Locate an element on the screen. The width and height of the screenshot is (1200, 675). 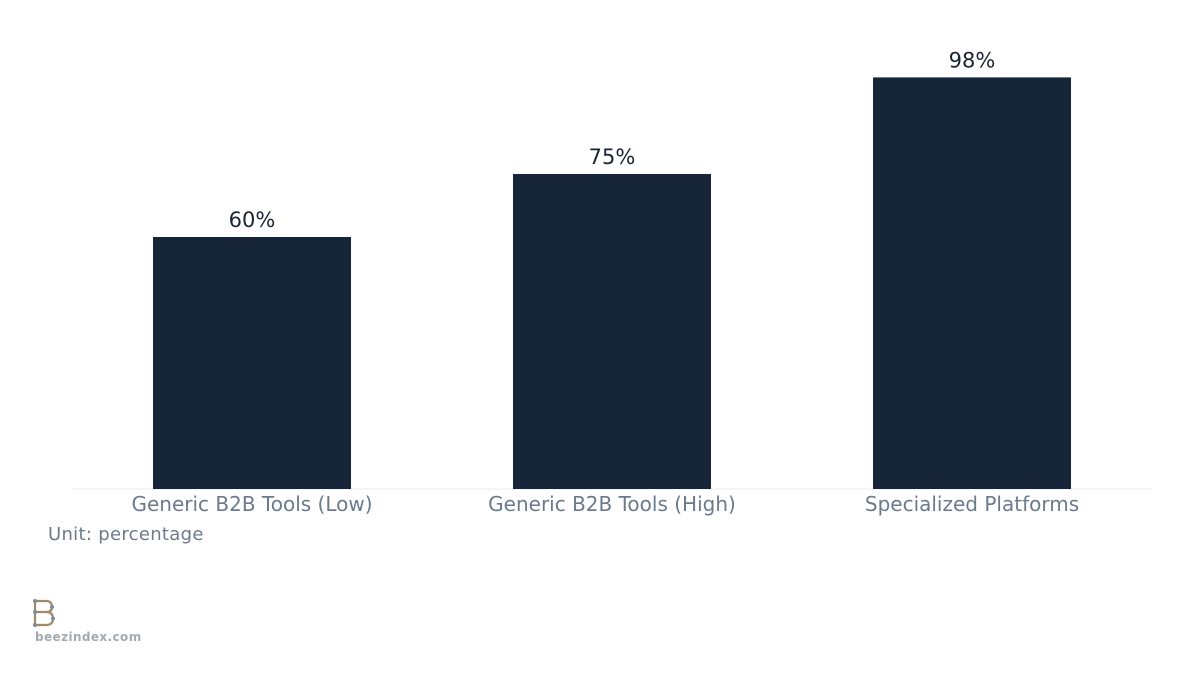
brand-name: beezindex.com is located at coordinates (88, 637).